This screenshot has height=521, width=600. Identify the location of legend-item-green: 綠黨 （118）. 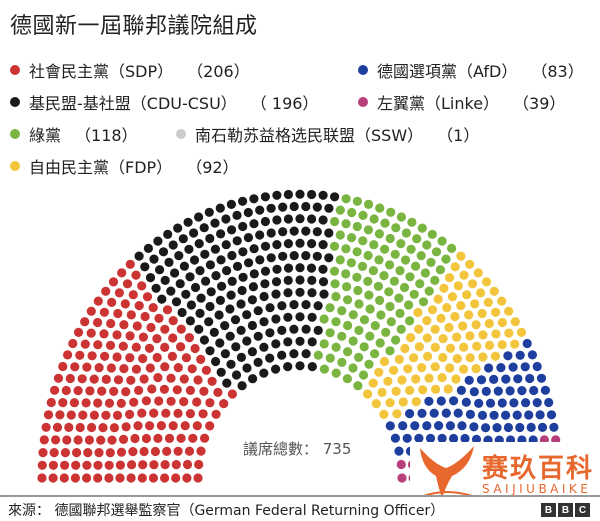
(74, 134).